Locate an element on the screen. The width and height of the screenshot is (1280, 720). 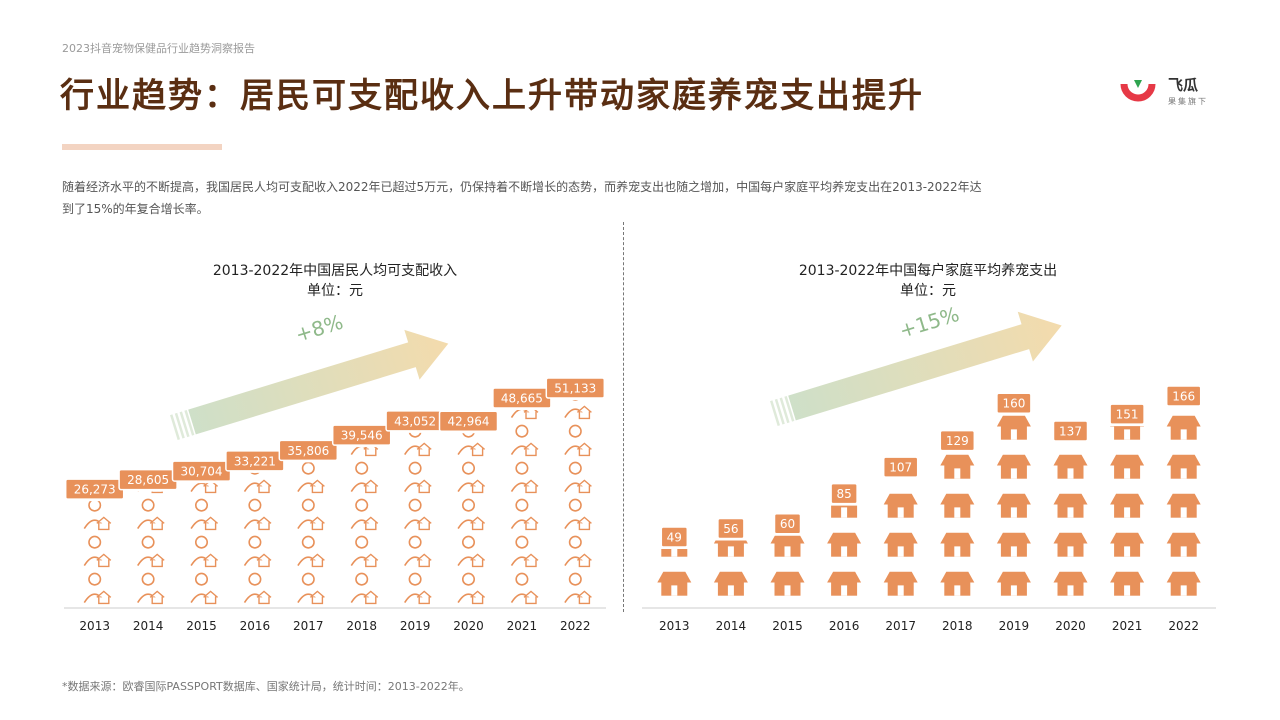
data-label: 151 is located at coordinates (1127, 415).